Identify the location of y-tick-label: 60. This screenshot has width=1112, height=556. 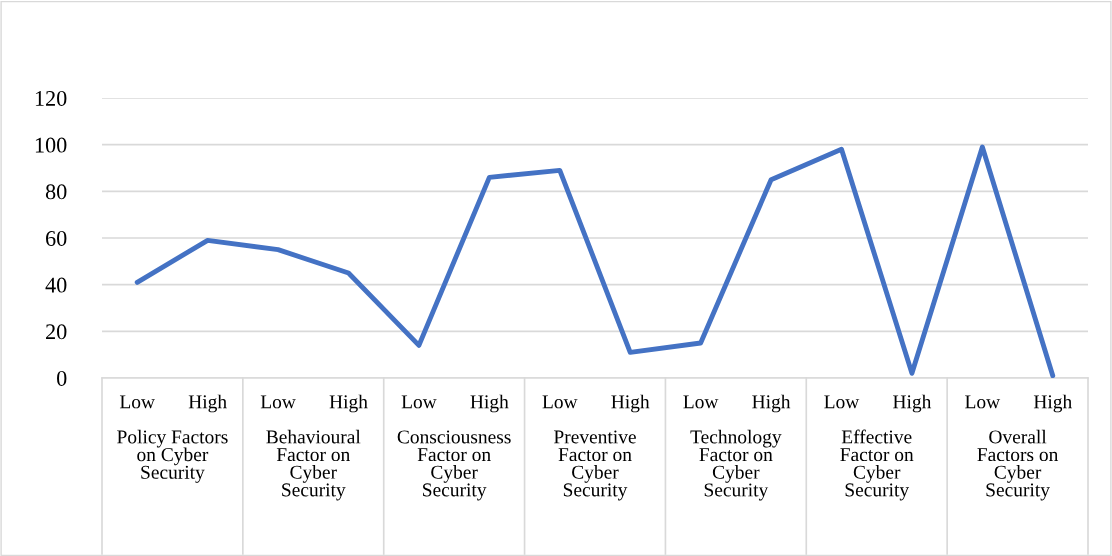
(56, 238).